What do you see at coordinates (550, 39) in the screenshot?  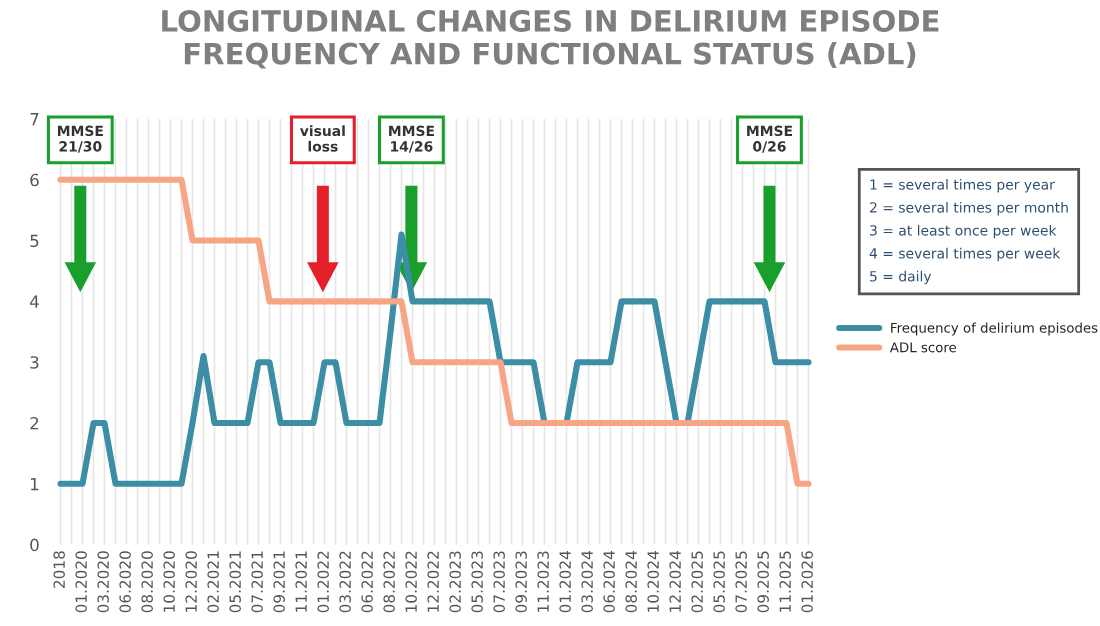 I see `chart-title: LONGITUDINAL CHANGES IN DELIRIUM EPISODE FREQUENCY AND FUNCTIONAL STATUS (ADL)` at bounding box center [550, 39].